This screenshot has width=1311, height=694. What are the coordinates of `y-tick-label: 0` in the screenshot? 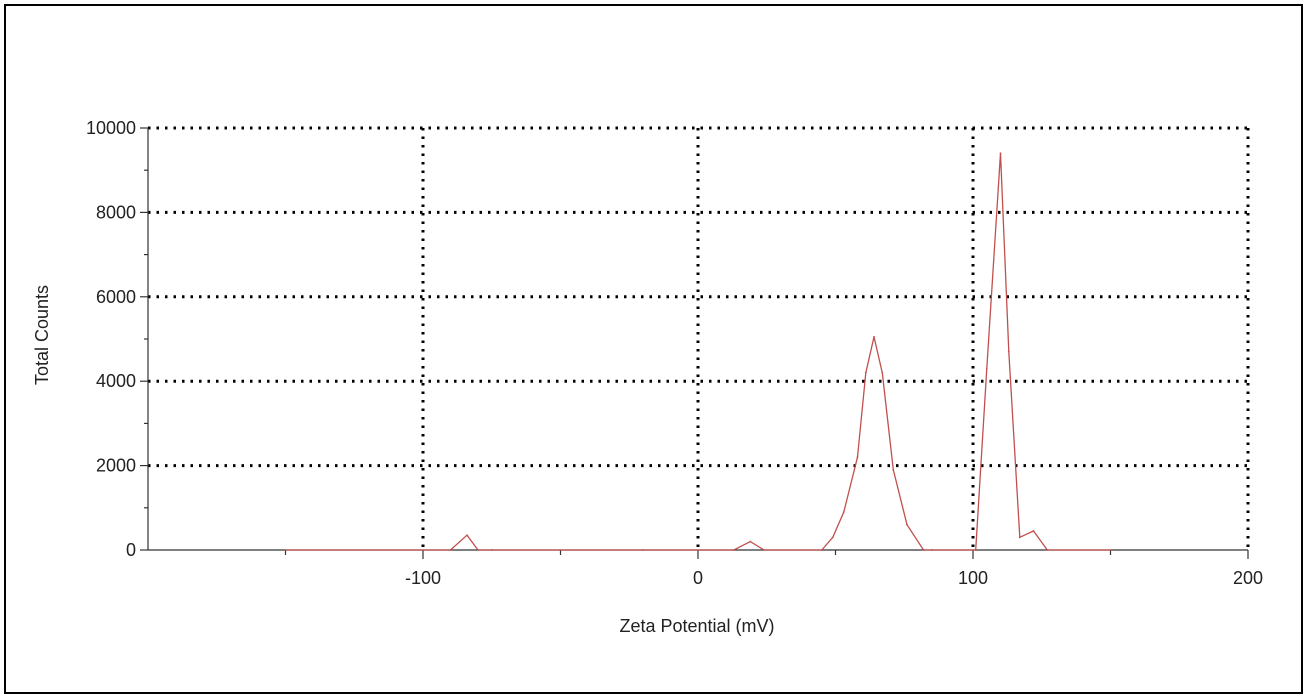 It's located at (131, 550).